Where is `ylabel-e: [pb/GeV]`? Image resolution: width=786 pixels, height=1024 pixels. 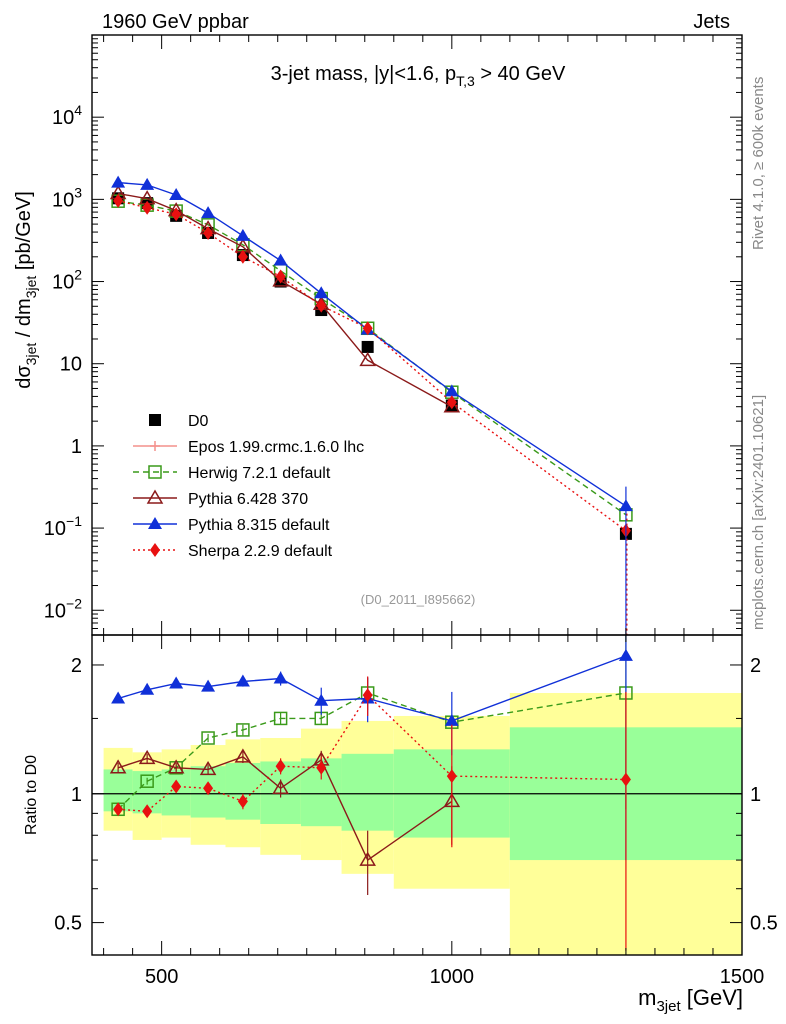 ylabel-e: [pb/GeV] is located at coordinates (24, 233).